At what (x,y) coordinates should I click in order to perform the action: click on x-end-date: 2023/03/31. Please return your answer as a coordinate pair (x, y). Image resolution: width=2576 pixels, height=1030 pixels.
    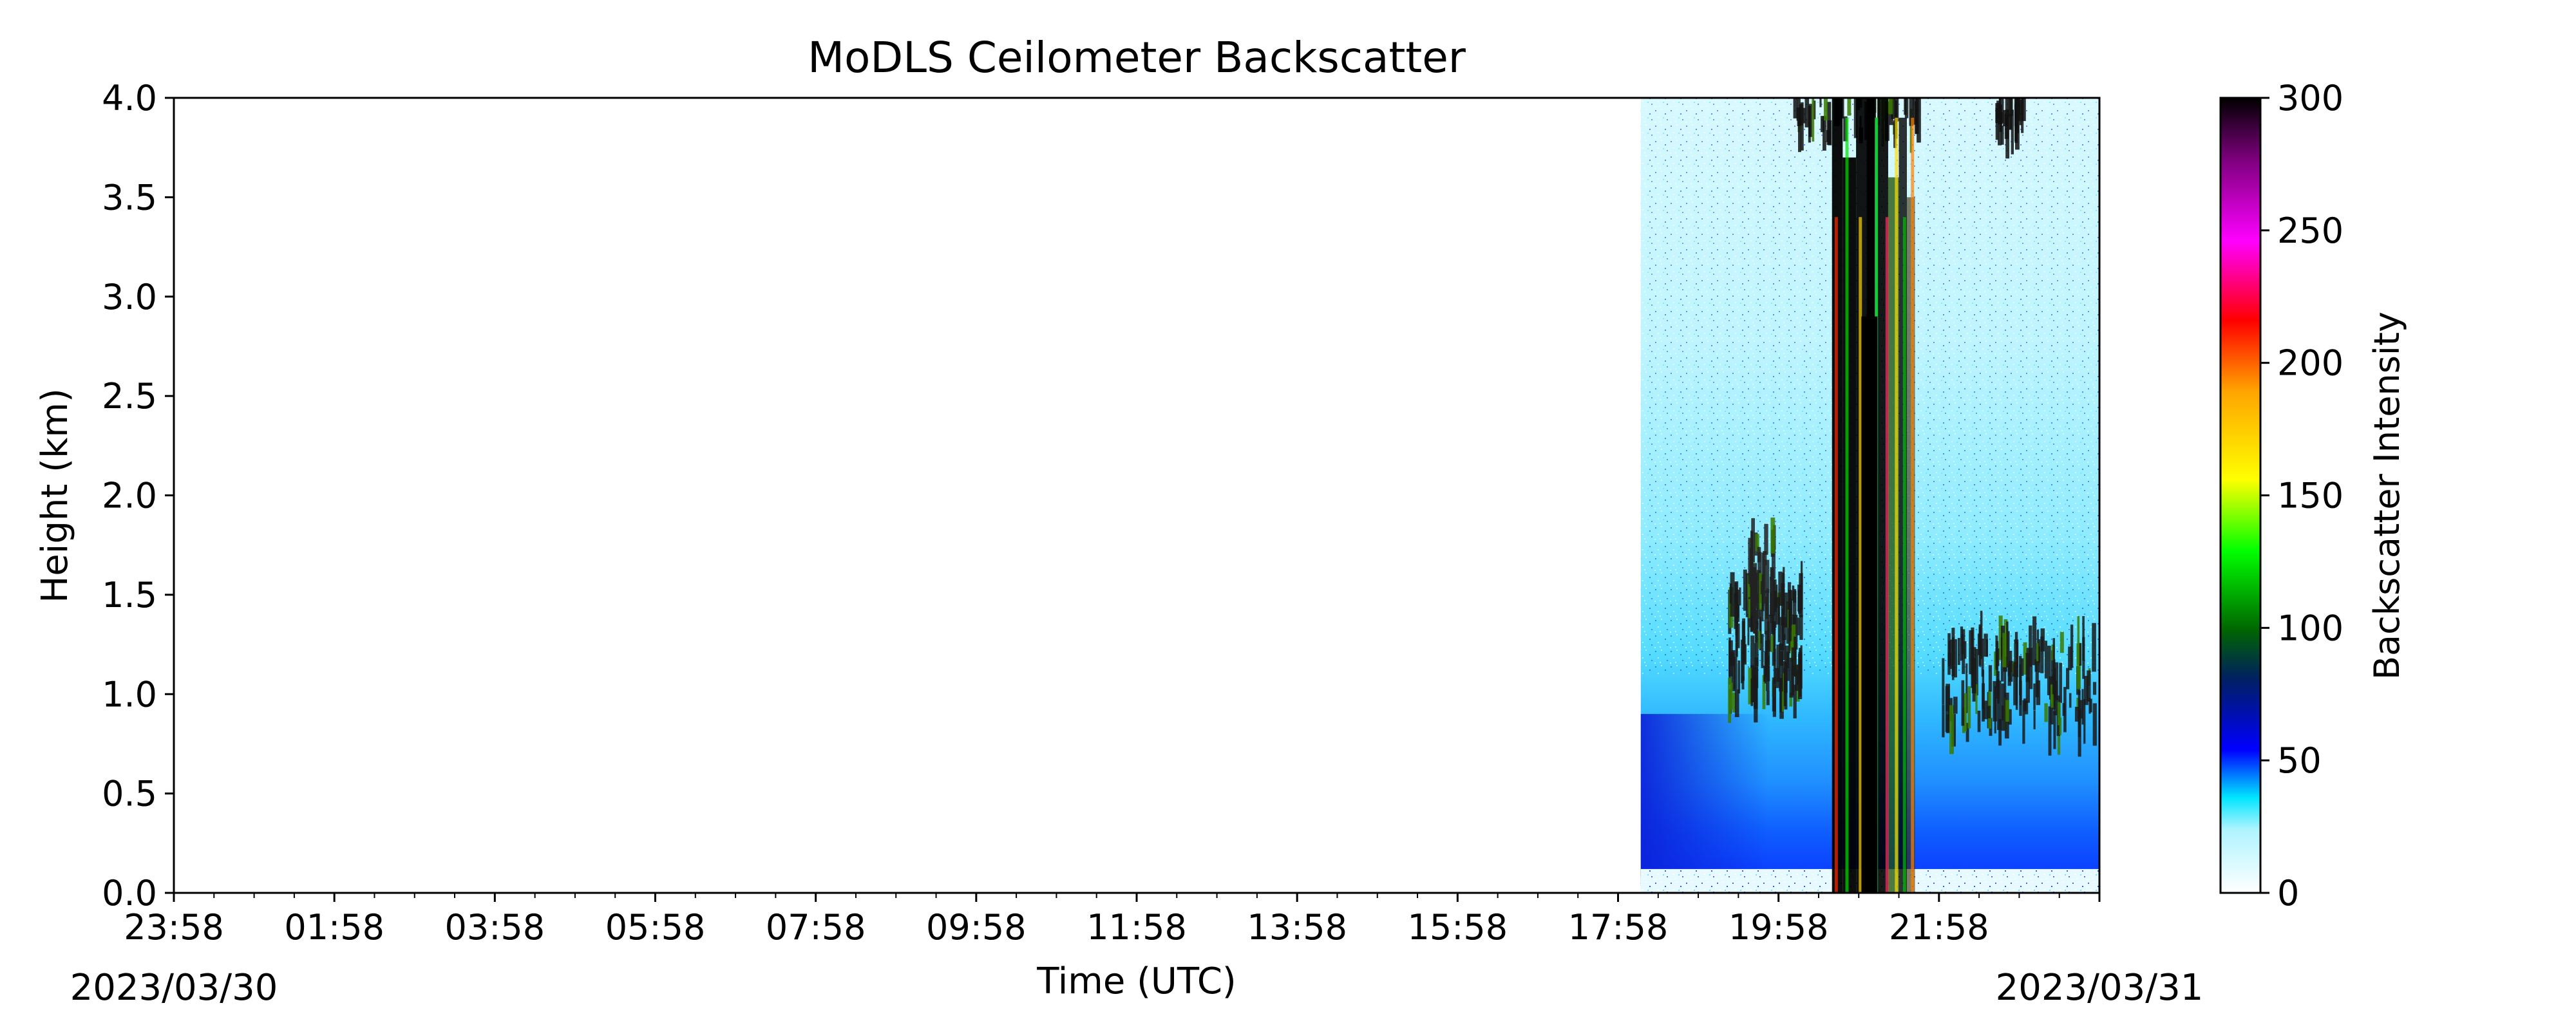
    Looking at the image, I should click on (2100, 988).